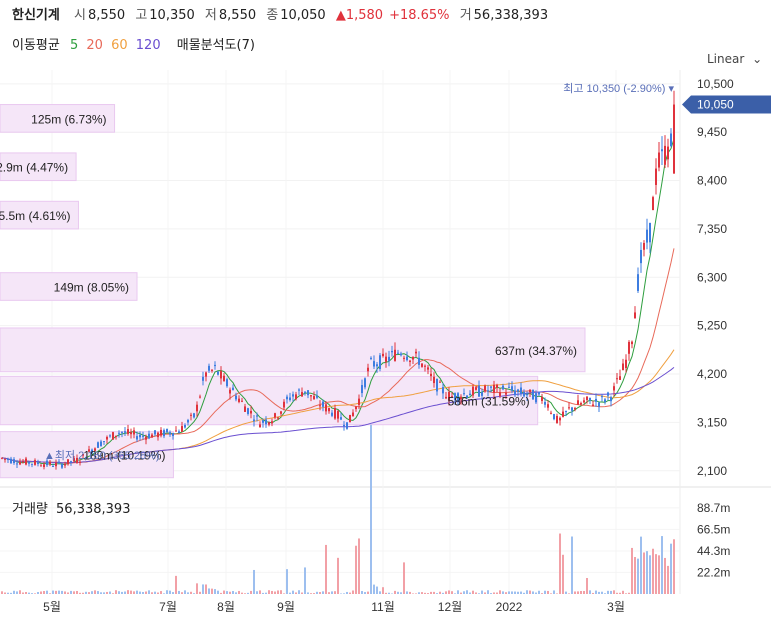  What do you see at coordinates (338, 415) in the screenshot?
I see `ma120-line` at bounding box center [338, 415].